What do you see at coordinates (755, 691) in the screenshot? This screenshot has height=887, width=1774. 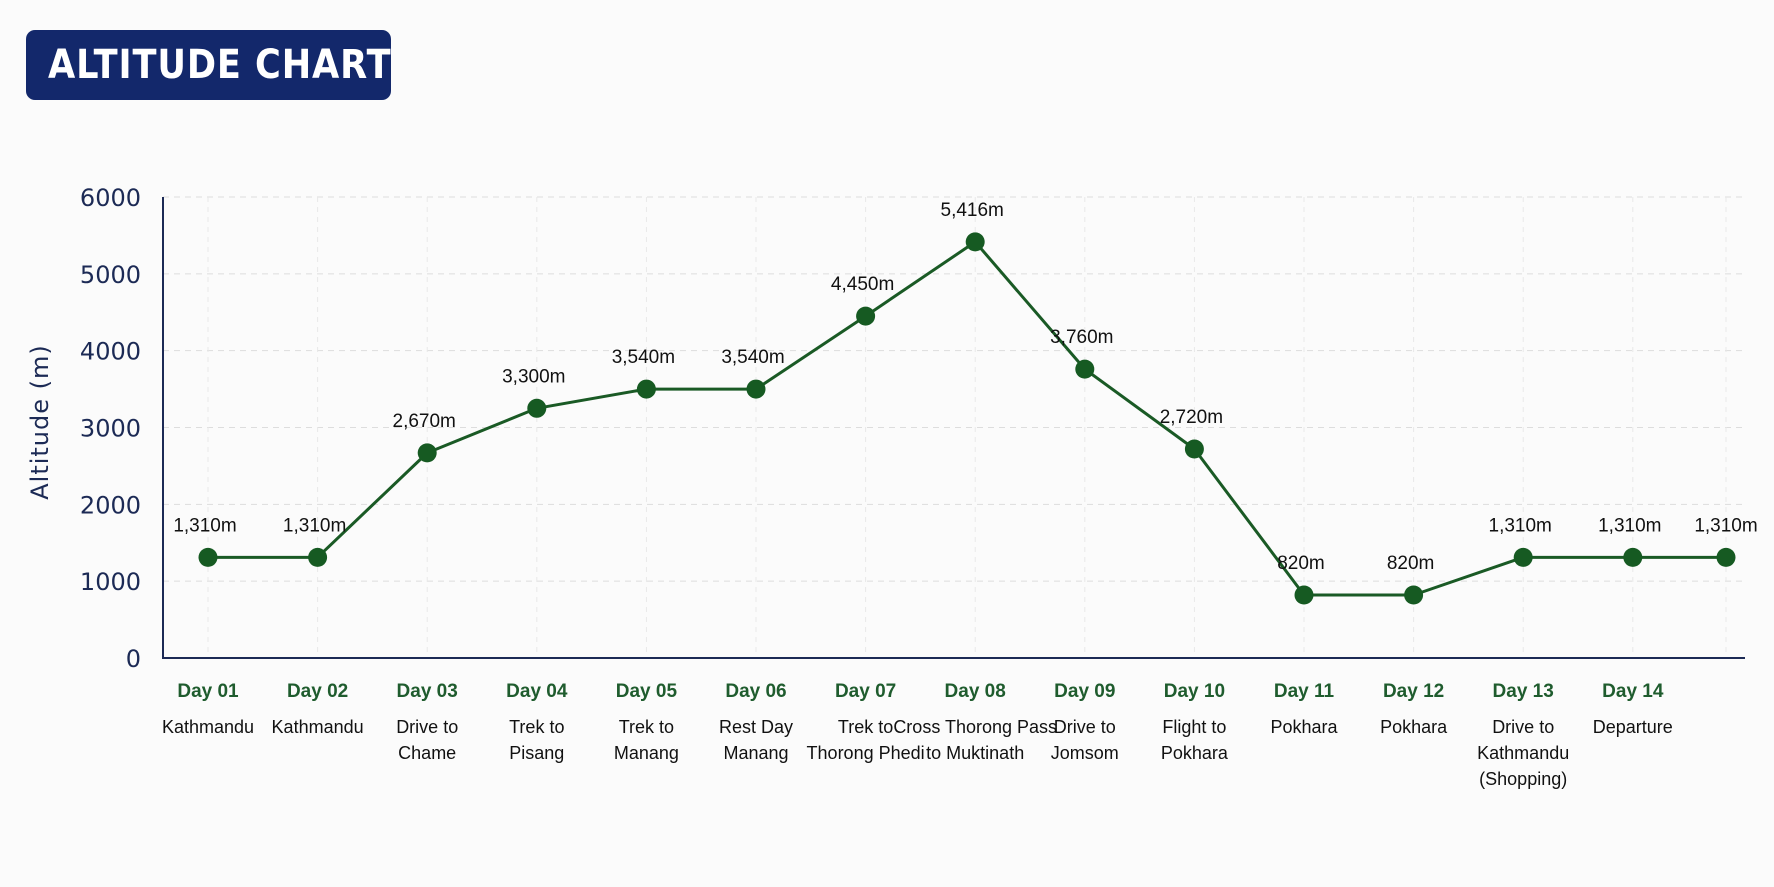 I see `day-label: Day 06` at bounding box center [755, 691].